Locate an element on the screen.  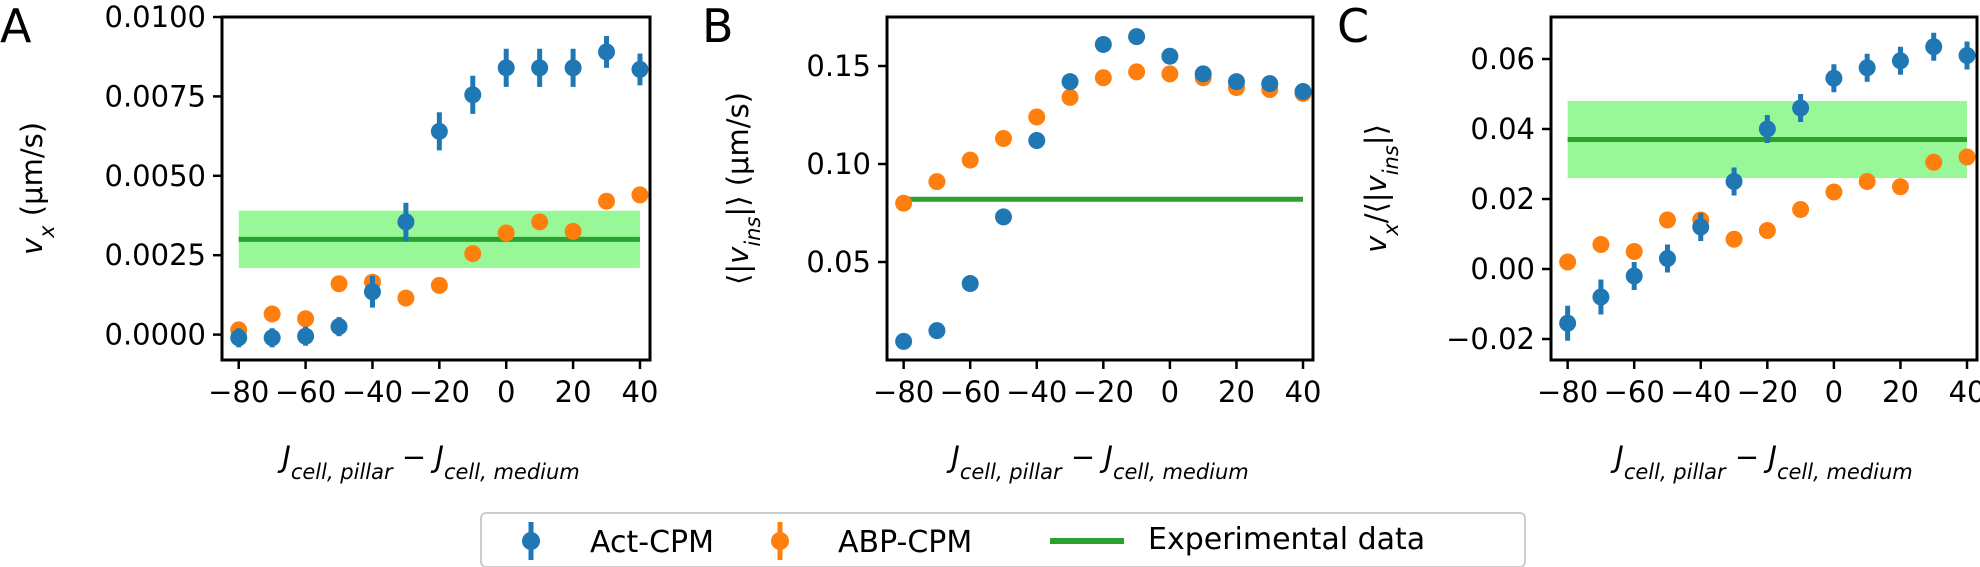
y-tick-label: 0.0100 is located at coordinates (155, 17).